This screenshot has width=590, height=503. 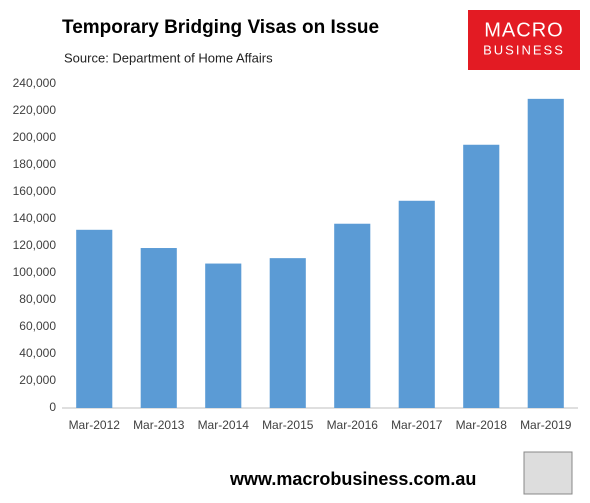 I want to click on x-tick-label: Mar-2012, so click(x=95, y=425).